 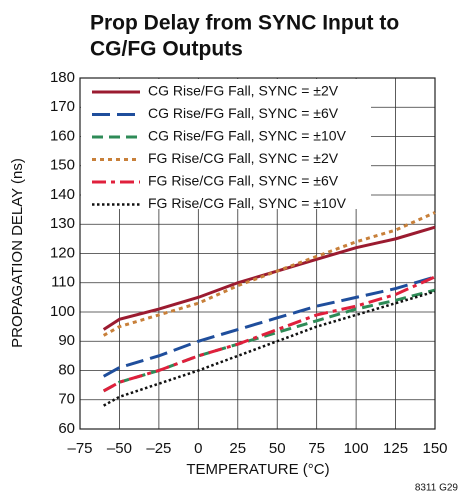 I want to click on x-axis-label: TEMPERATURE (°C), so click(x=257, y=469).